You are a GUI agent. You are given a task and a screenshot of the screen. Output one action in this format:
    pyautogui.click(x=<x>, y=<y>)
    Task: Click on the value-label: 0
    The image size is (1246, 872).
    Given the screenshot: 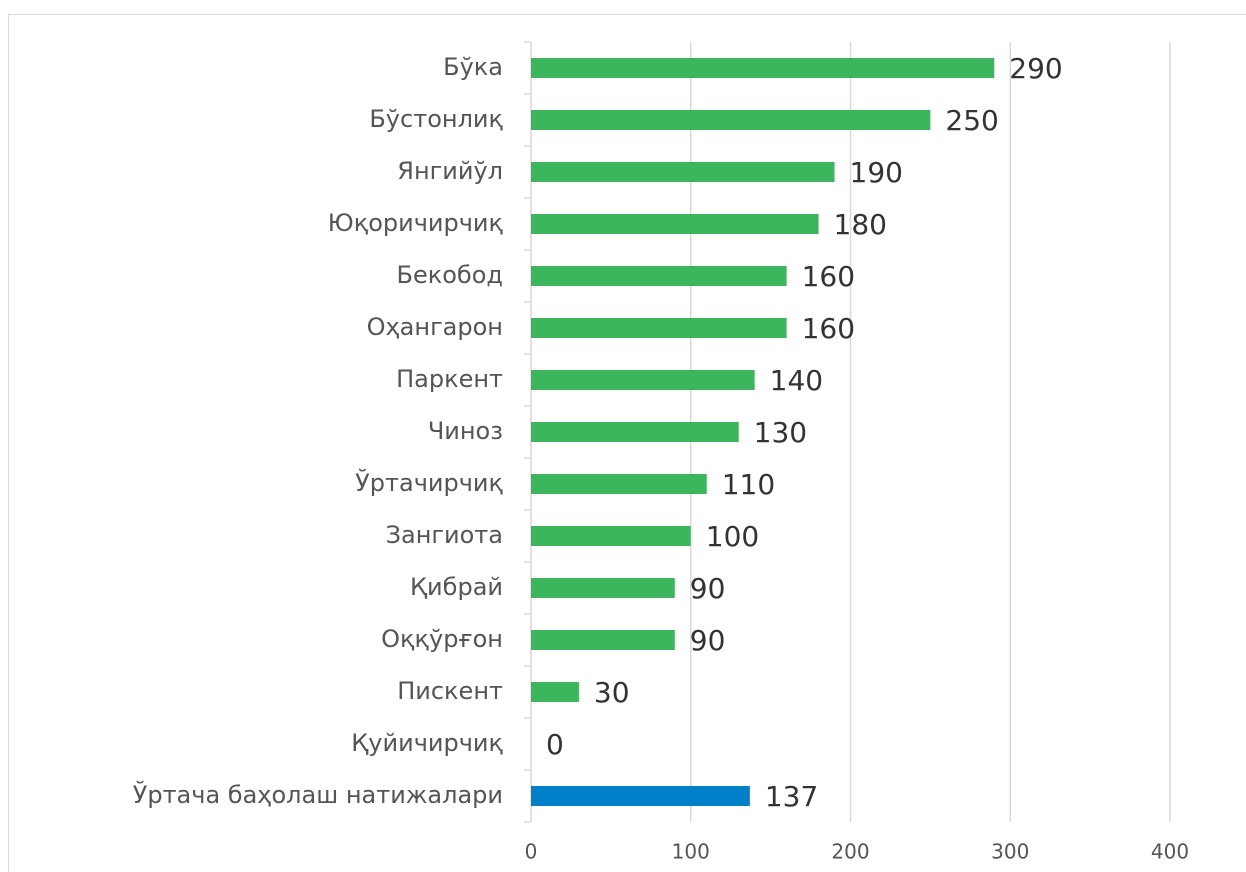 What is the action you would take?
    pyautogui.click(x=555, y=744)
    